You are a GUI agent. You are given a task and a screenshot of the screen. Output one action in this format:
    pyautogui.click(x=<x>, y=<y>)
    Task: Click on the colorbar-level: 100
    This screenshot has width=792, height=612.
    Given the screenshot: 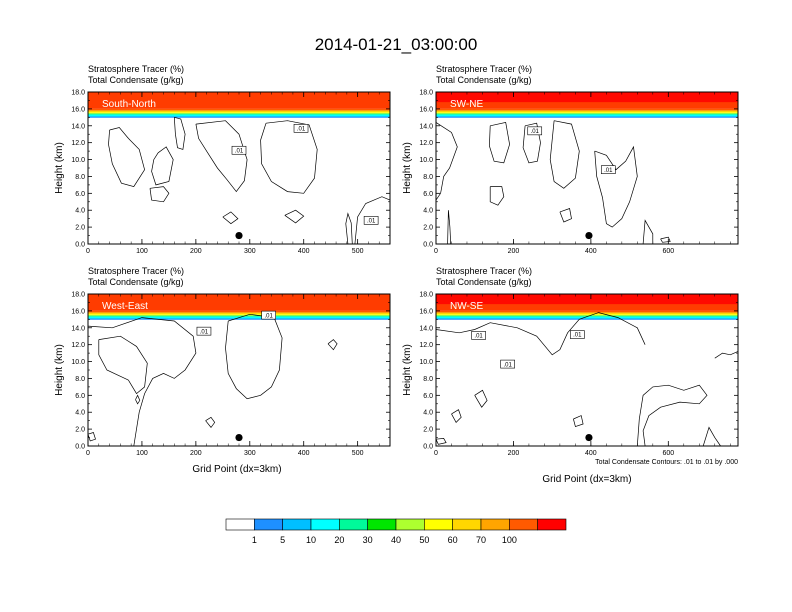 What is the action you would take?
    pyautogui.click(x=509, y=540)
    